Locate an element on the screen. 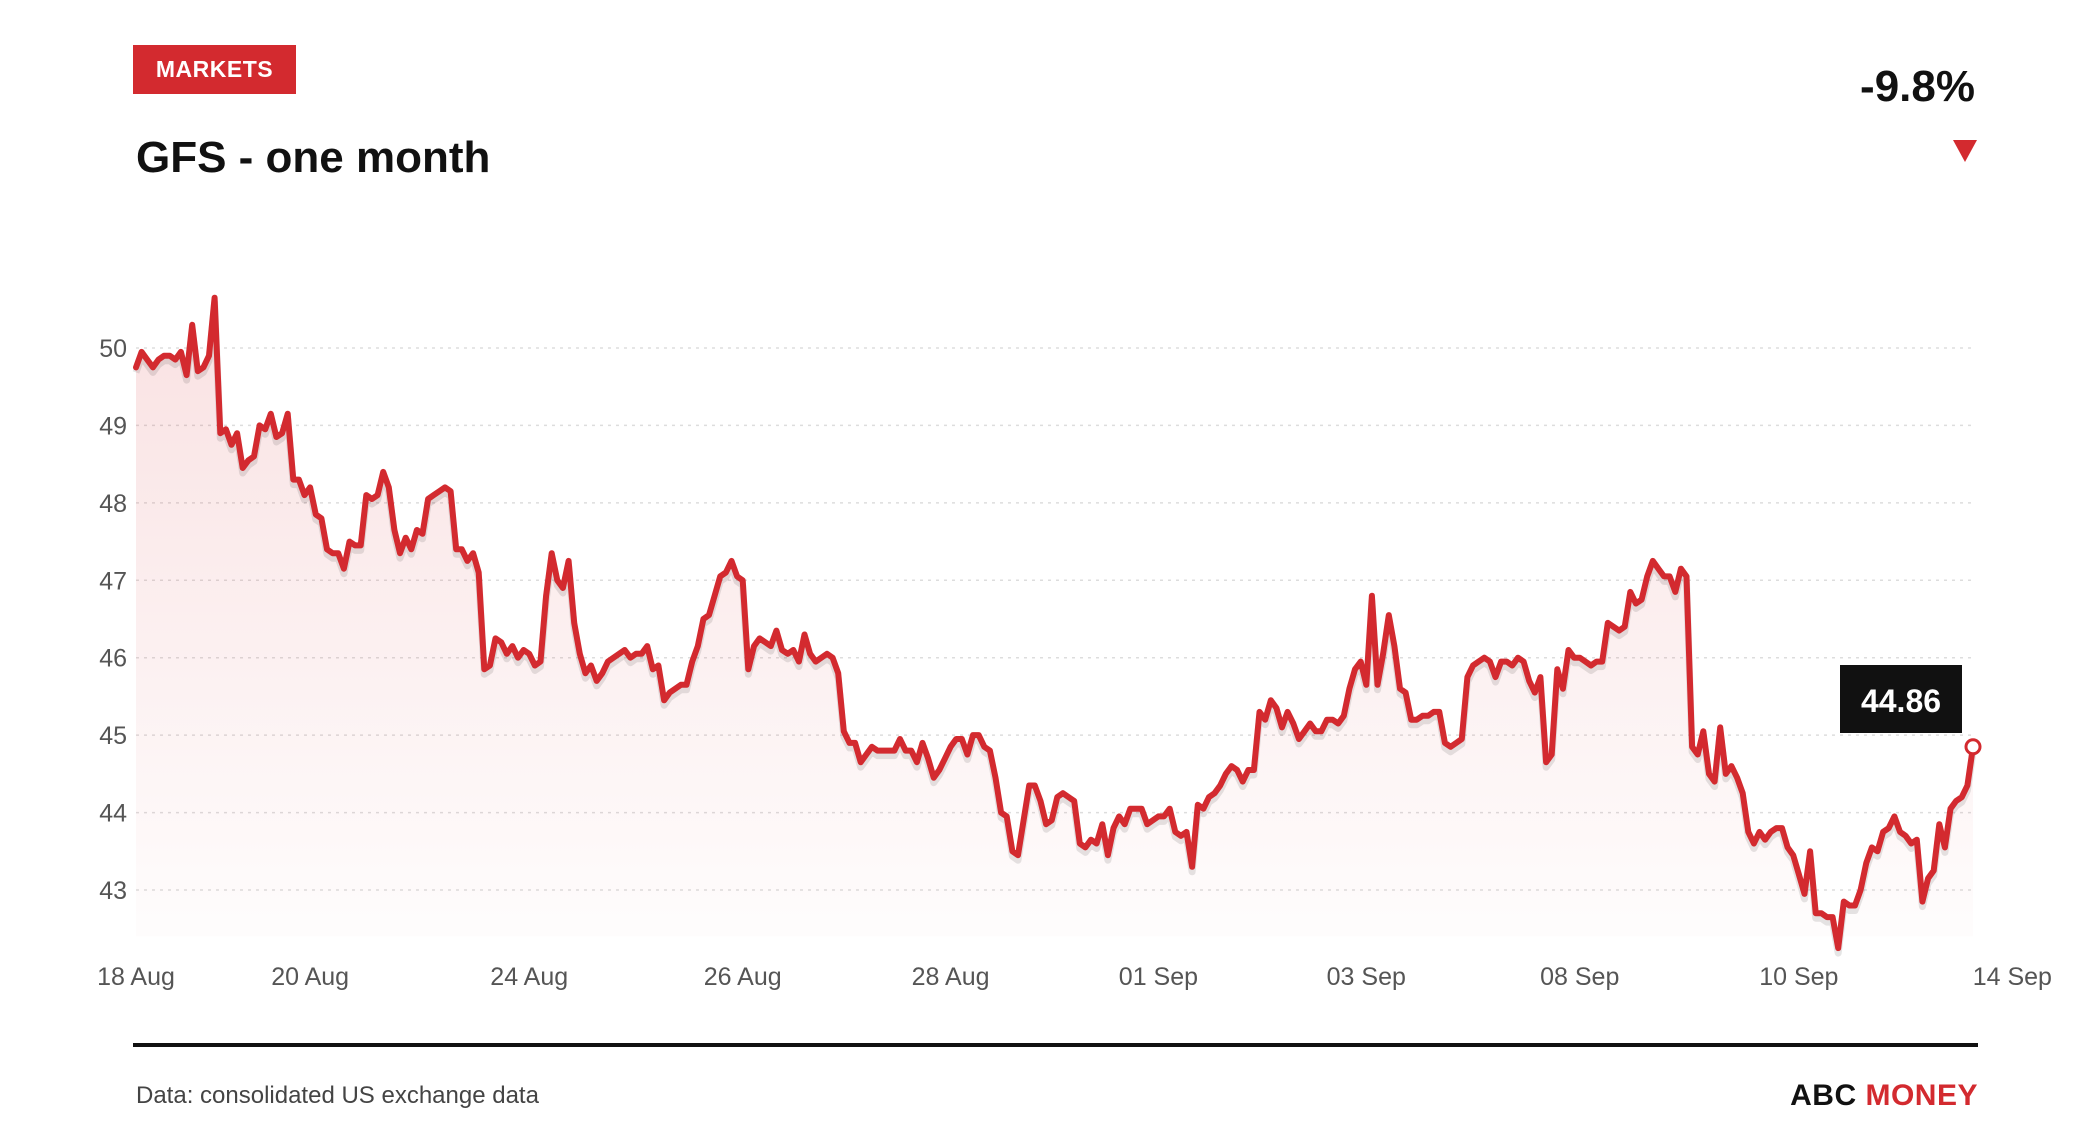 The height and width of the screenshot is (1140, 2080). x-tick-label: 18 Aug is located at coordinates (136, 977).